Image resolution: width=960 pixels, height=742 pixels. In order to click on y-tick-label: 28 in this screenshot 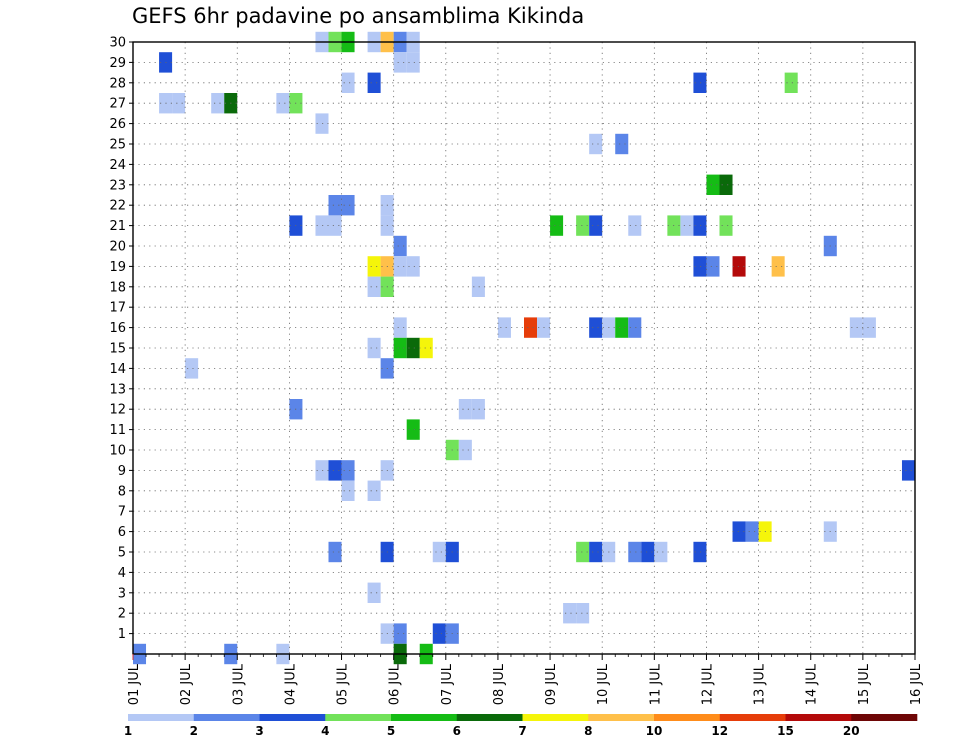, I will do `click(117, 83)`.